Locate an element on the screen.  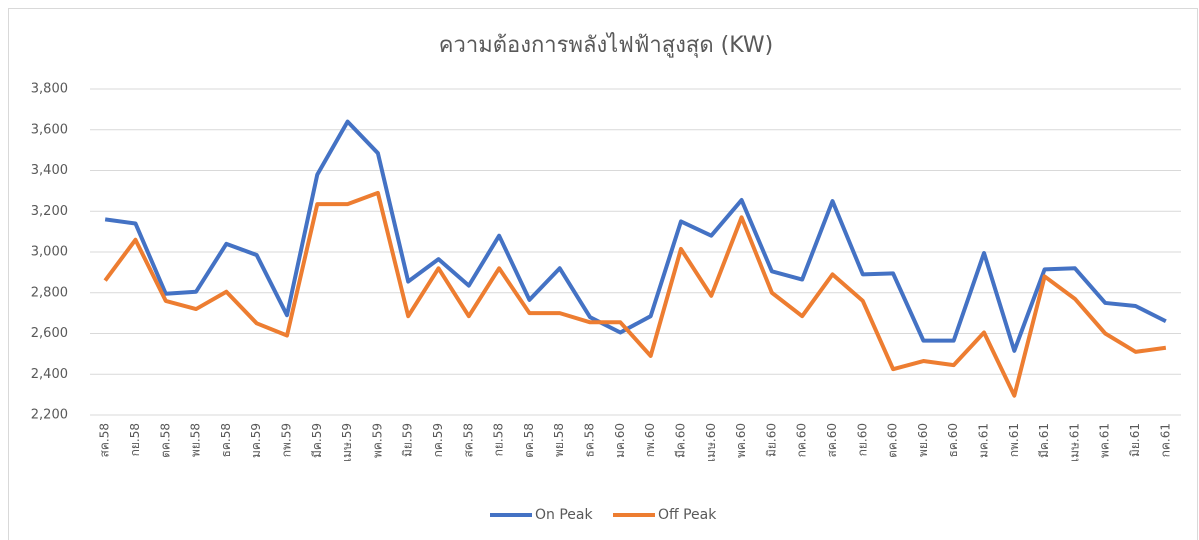
y-tick-label: 3,800 is located at coordinates (49, 89).